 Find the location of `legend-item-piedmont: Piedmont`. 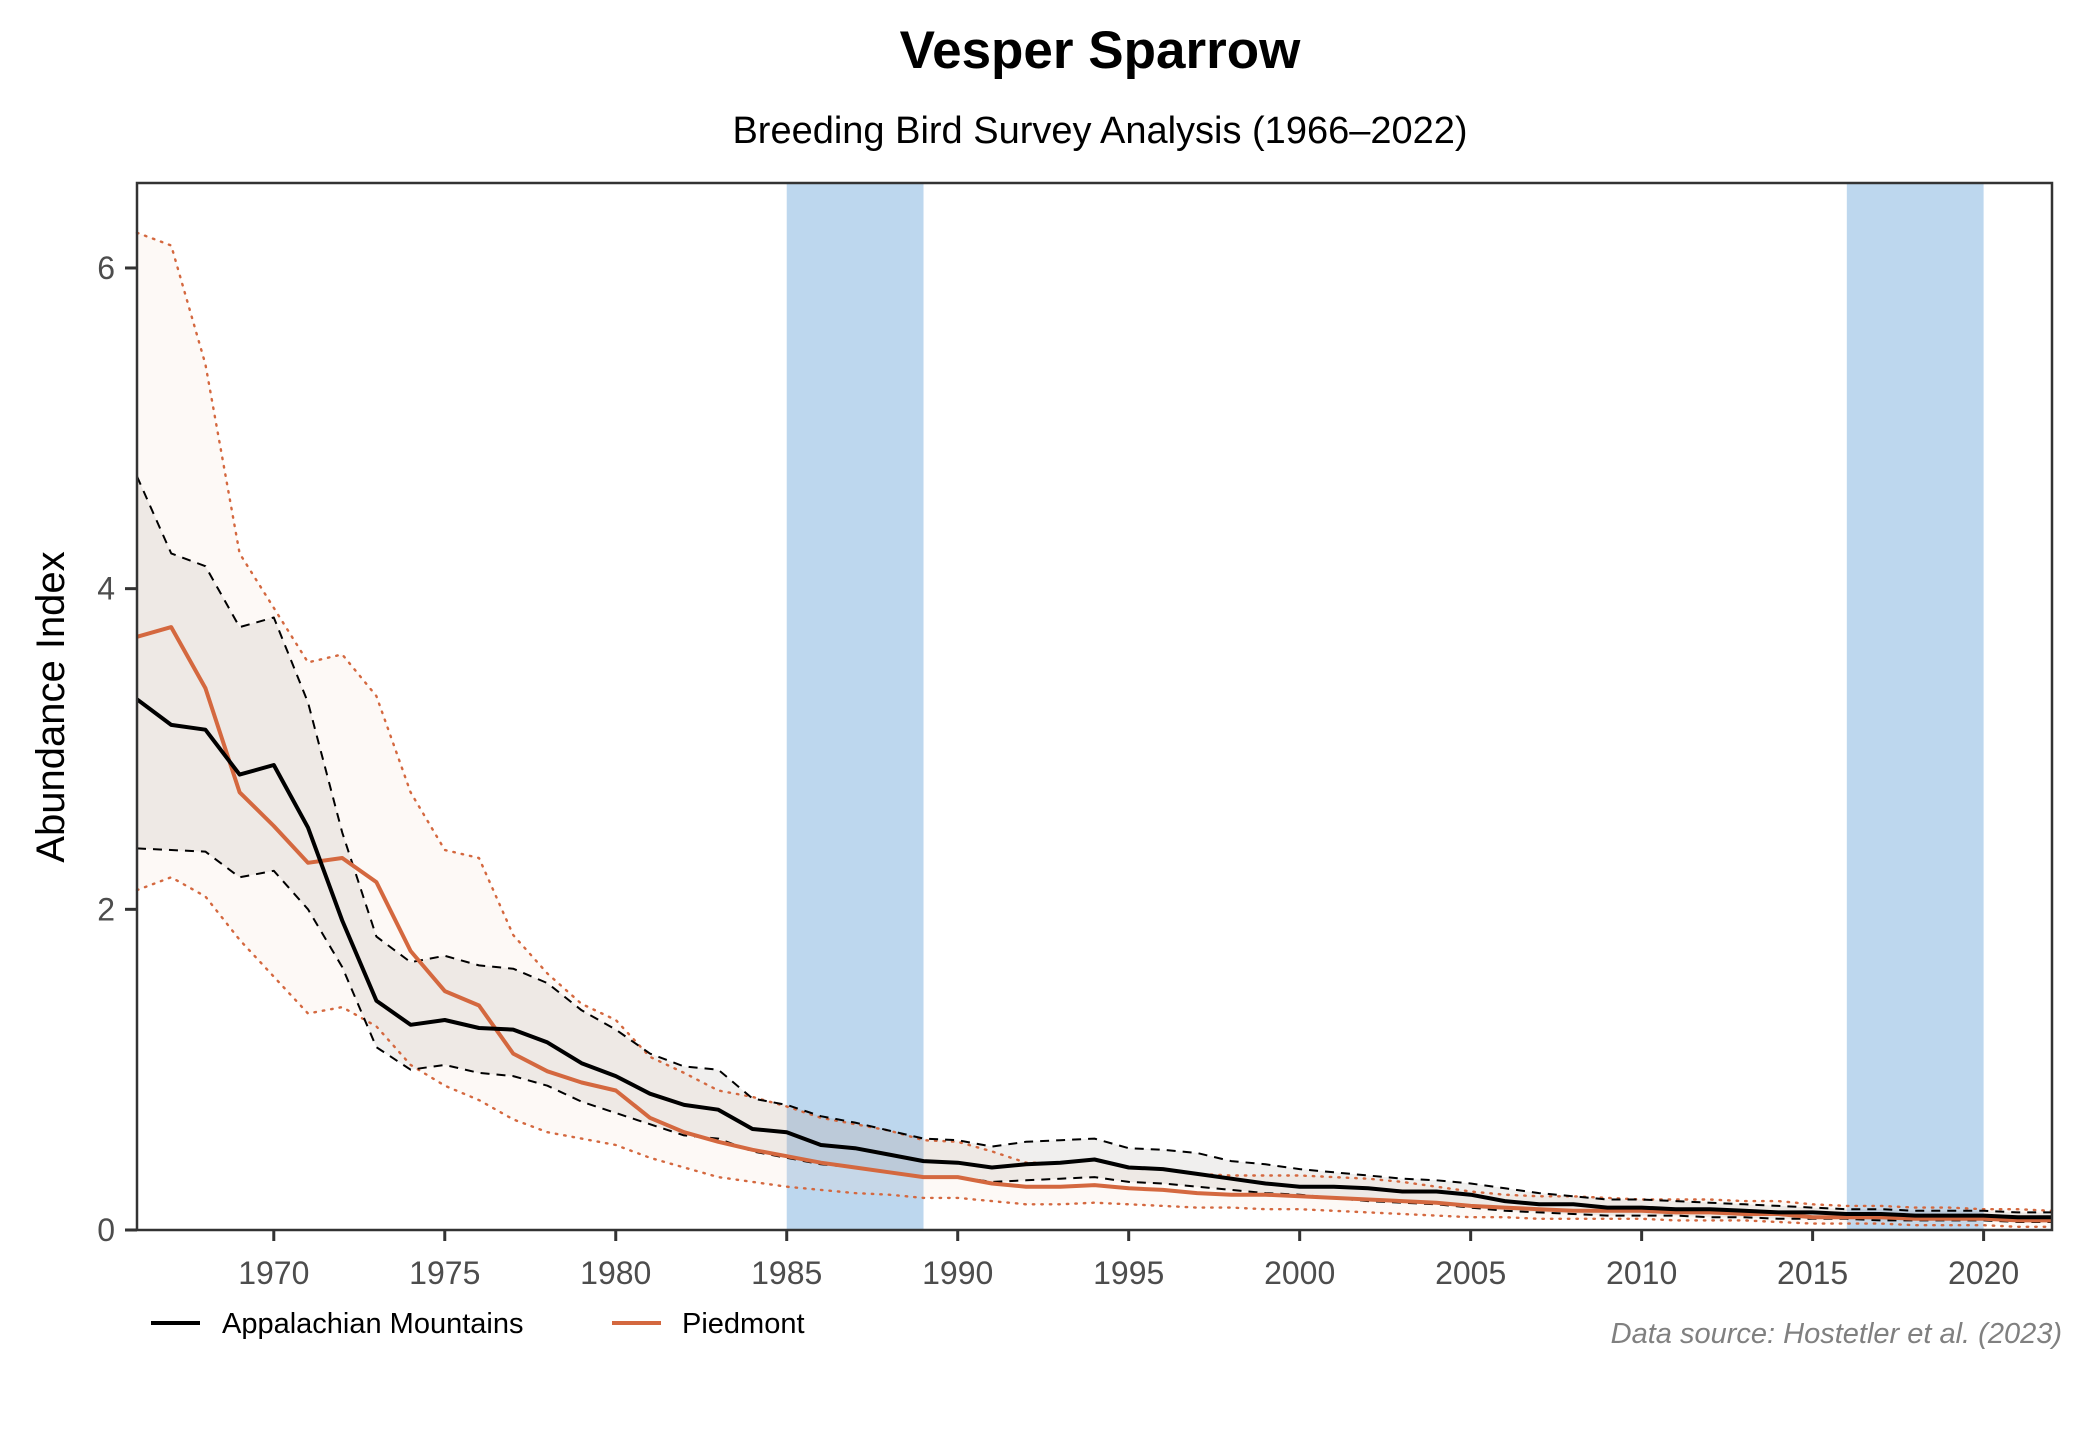

legend-item-piedmont: Piedmont is located at coordinates (708, 1324).